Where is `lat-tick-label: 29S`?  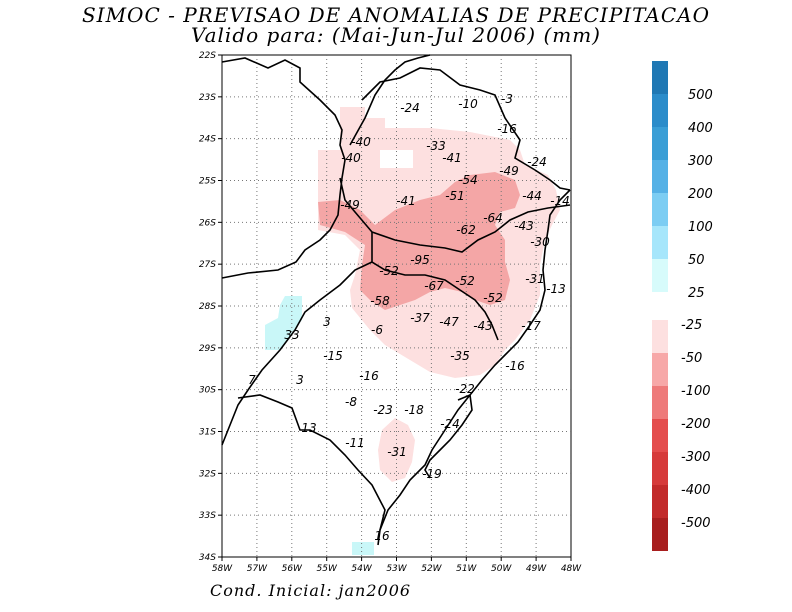 lat-tick-label: 29S is located at coordinates (207, 349).